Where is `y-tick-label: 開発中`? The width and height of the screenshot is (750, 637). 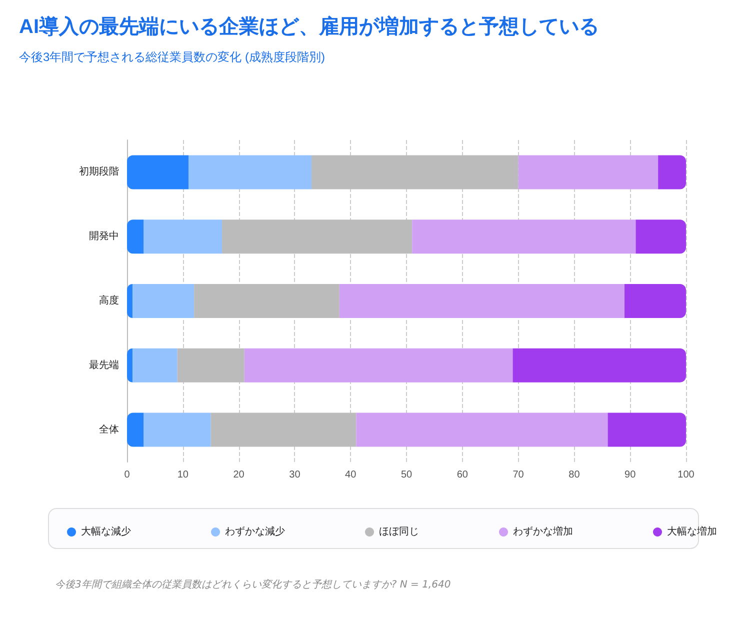
y-tick-label: 開発中 is located at coordinates (104, 236).